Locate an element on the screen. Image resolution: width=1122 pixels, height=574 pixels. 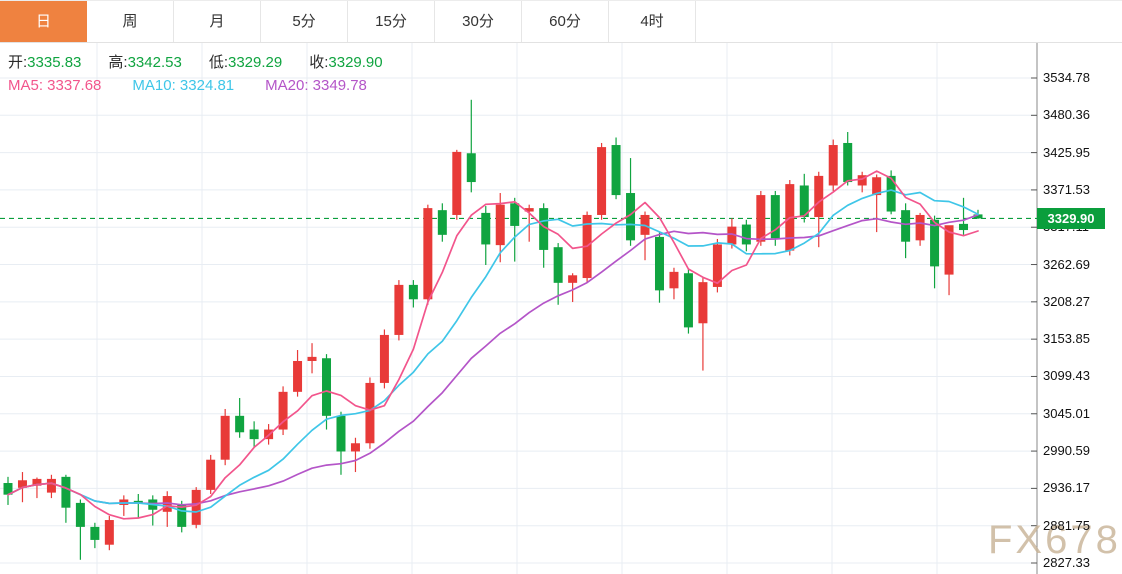
tab-day: 日 is located at coordinates (43, 21).